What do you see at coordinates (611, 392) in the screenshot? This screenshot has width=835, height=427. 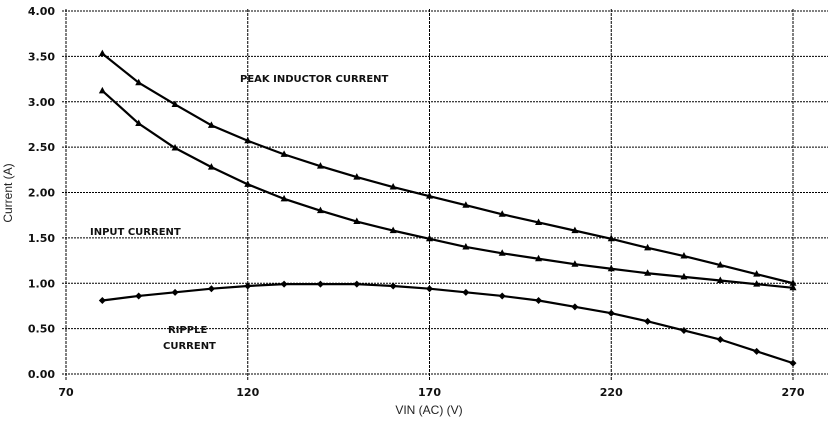 I see `x-tick-label: 220` at bounding box center [611, 392].